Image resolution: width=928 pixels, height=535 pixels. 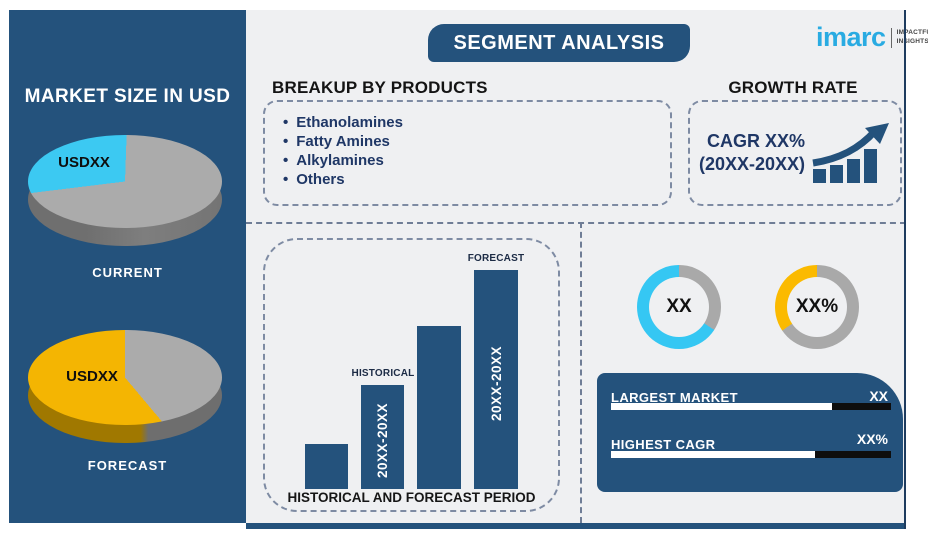 What do you see at coordinates (380, 87) in the screenshot?
I see `products-section-header: BREAKUP BY PRODUCTS` at bounding box center [380, 87].